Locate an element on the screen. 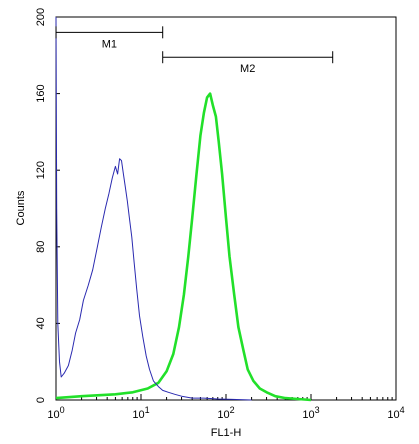  y-tick-label: 40 is located at coordinates (41, 323).